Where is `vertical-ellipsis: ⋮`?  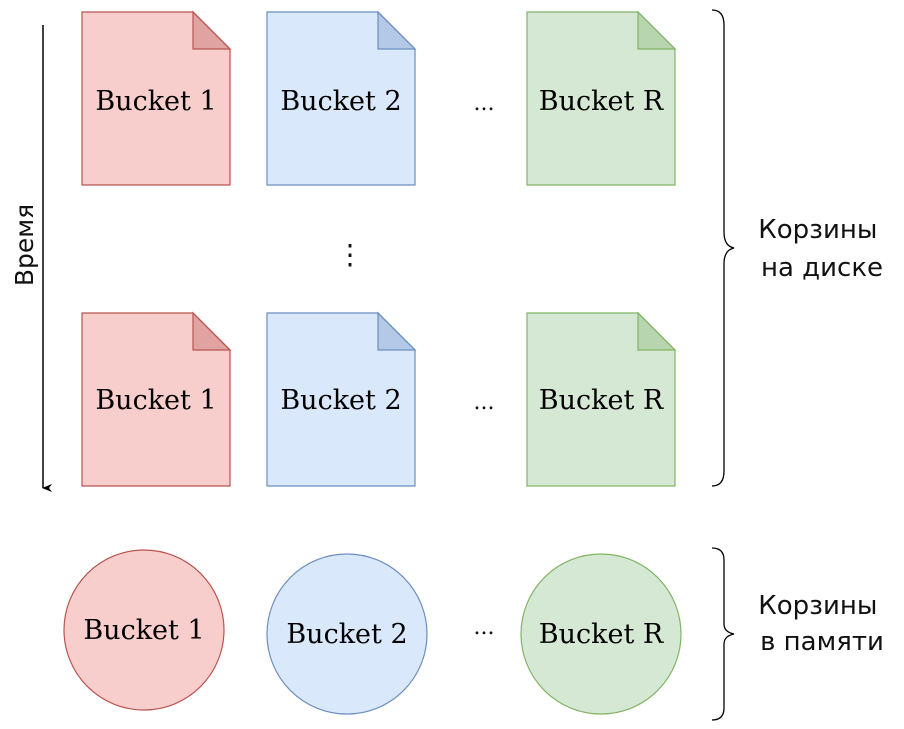 vertical-ellipsis: ⋮ is located at coordinates (350, 254).